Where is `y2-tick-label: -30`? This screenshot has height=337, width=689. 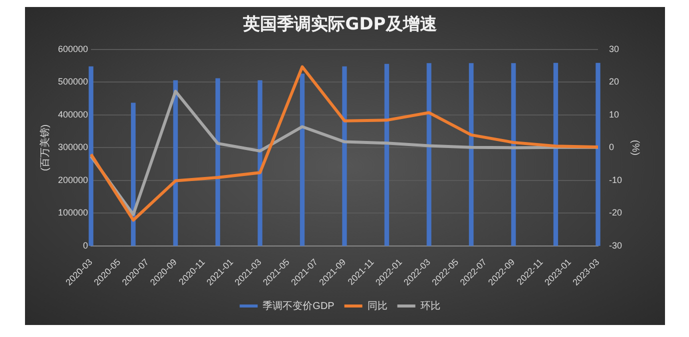
y2-tick-label: -30 is located at coordinates (615, 245).